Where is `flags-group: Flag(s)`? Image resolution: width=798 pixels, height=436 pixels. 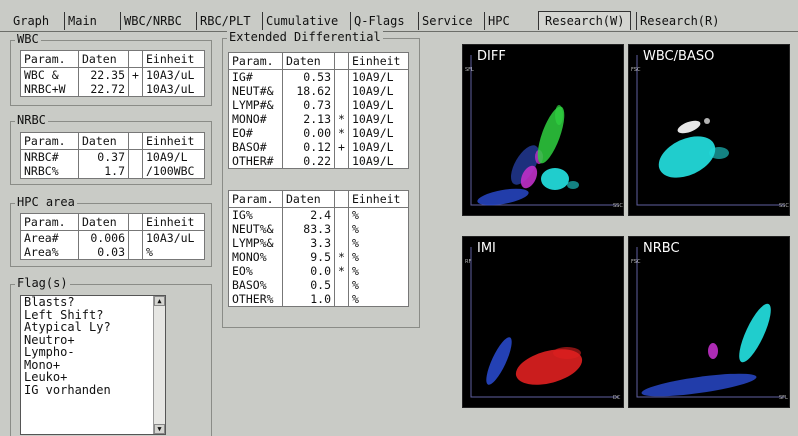 flags-group: Flag(s) is located at coordinates (111, 356).